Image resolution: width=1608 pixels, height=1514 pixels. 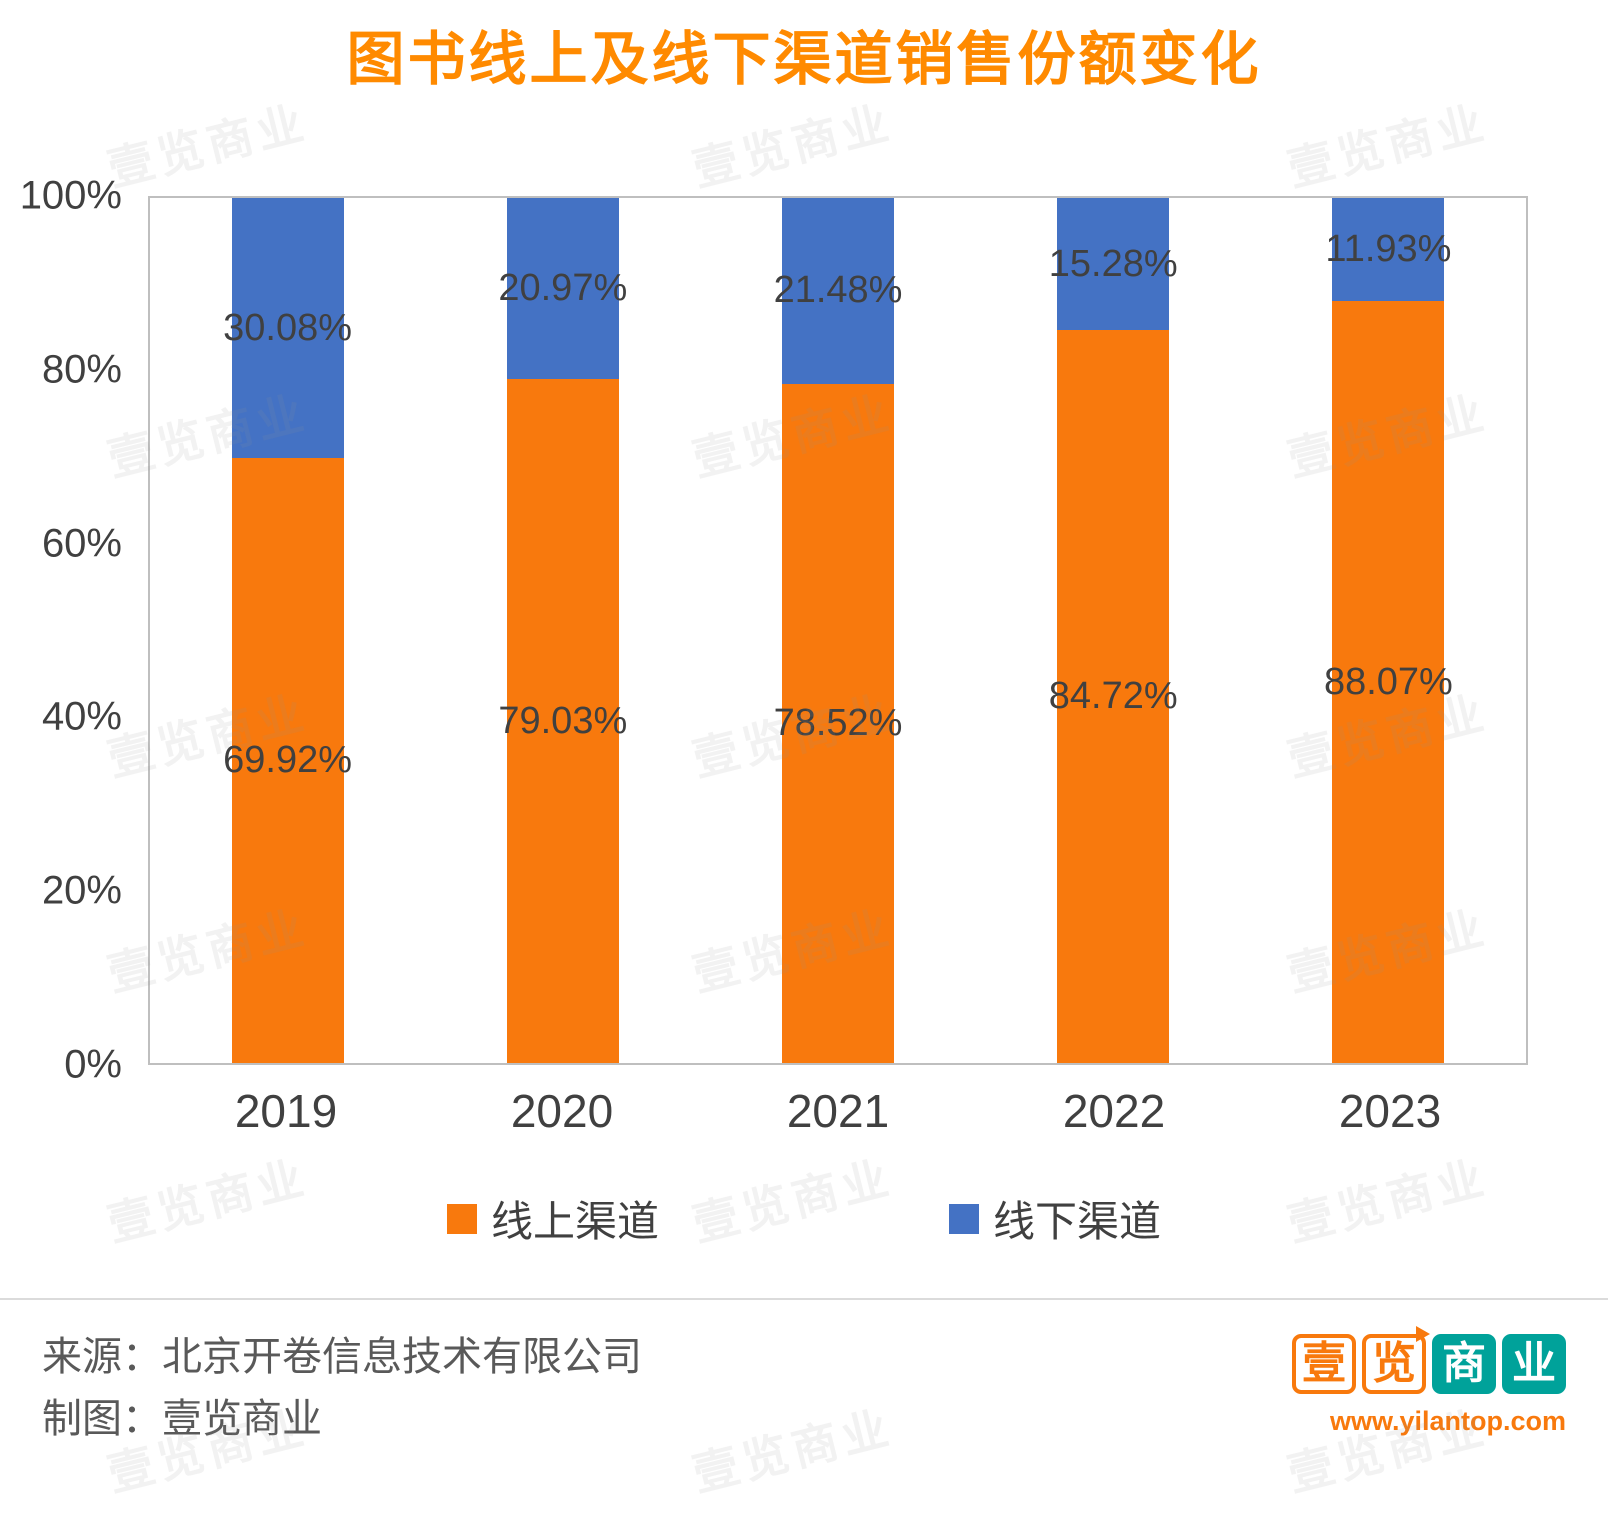 What do you see at coordinates (574, 1221) in the screenshot?
I see `legend-label: 线上渠道` at bounding box center [574, 1221].